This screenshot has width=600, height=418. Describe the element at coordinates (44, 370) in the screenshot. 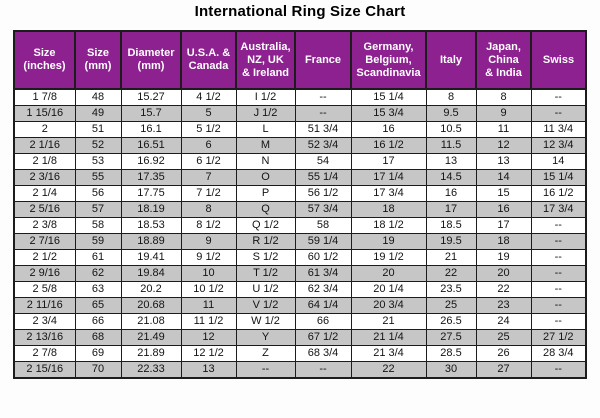

I see `cell: 2 15/16` at that location.